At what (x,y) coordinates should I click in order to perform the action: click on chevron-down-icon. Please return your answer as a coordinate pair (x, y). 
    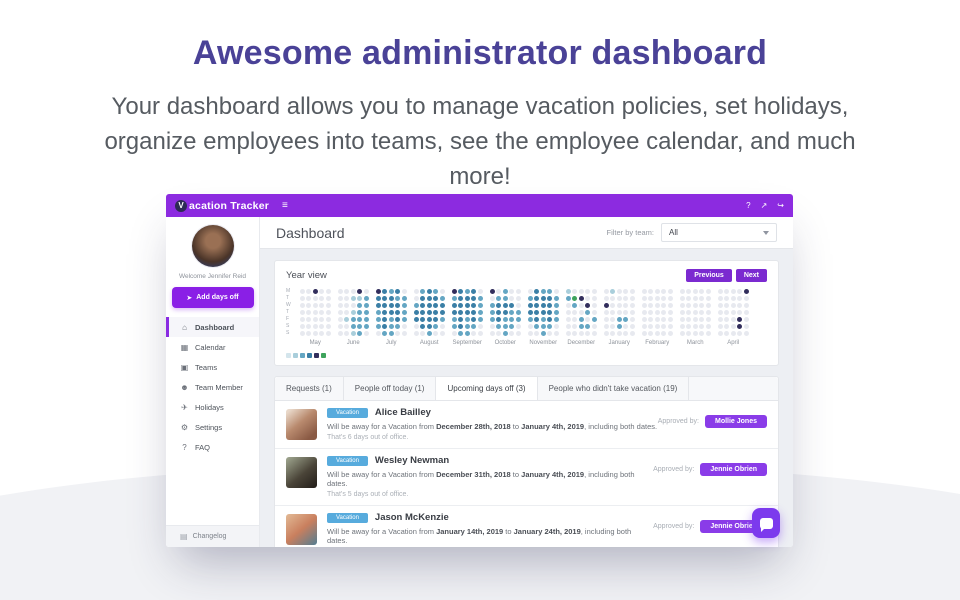
    Looking at the image, I should click on (766, 232).